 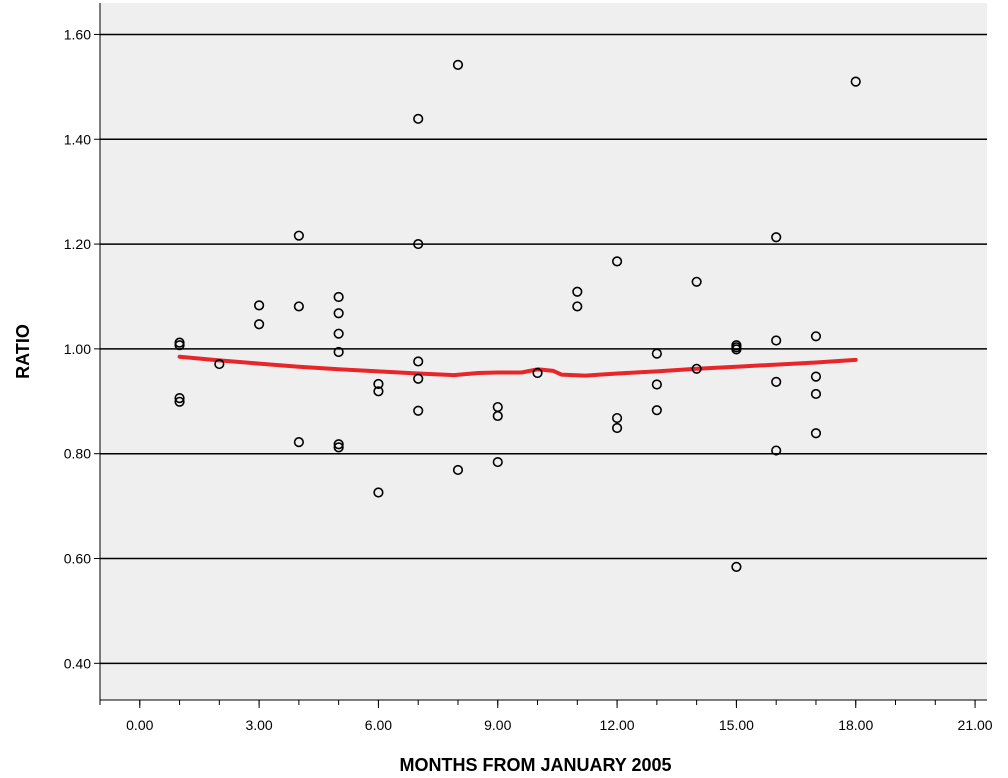 I want to click on x-tick-label: 3.00, so click(x=258, y=725).